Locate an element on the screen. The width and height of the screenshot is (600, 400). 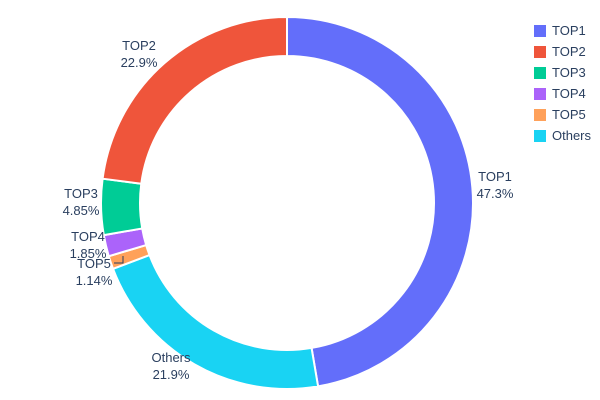
legend-label: TOP5 is located at coordinates (569, 114).